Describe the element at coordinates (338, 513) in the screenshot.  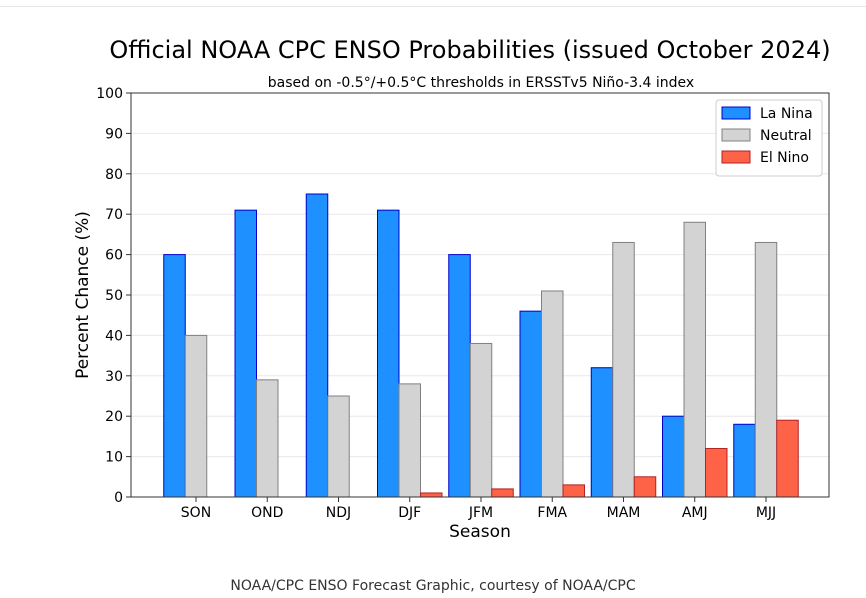
I see `x-tick-label: NDJ` at that location.